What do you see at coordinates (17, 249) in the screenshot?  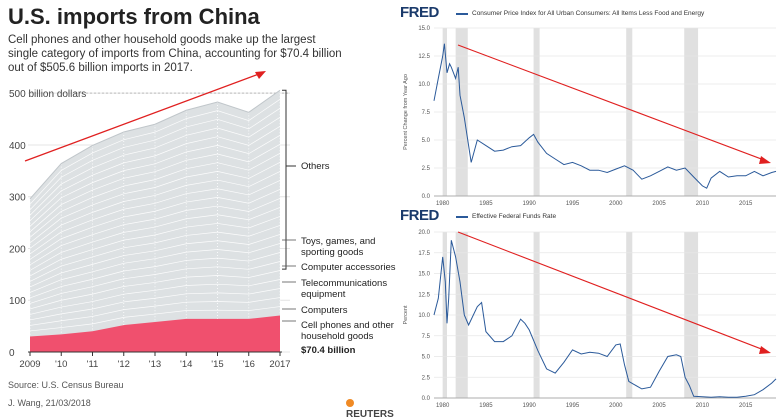 I see `y-tick-label: 200` at bounding box center [17, 249].